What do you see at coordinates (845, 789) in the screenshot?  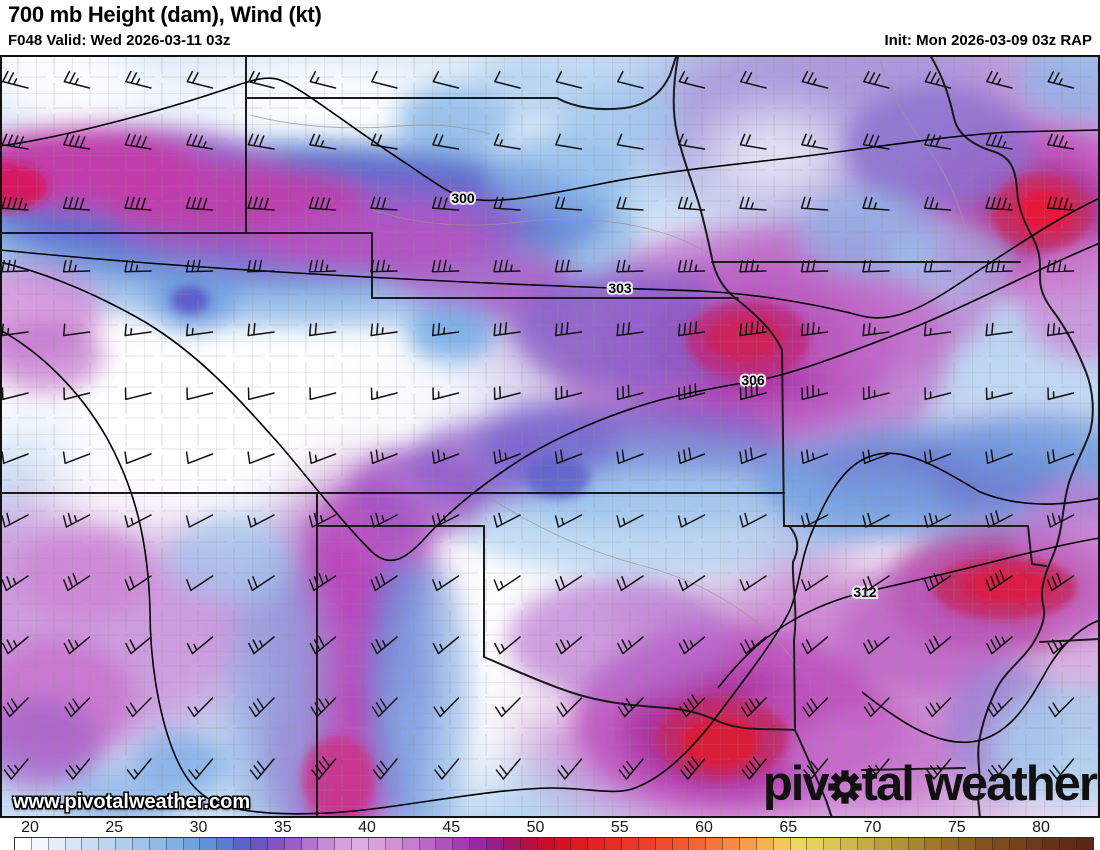 I see `gear-icon` at bounding box center [845, 789].